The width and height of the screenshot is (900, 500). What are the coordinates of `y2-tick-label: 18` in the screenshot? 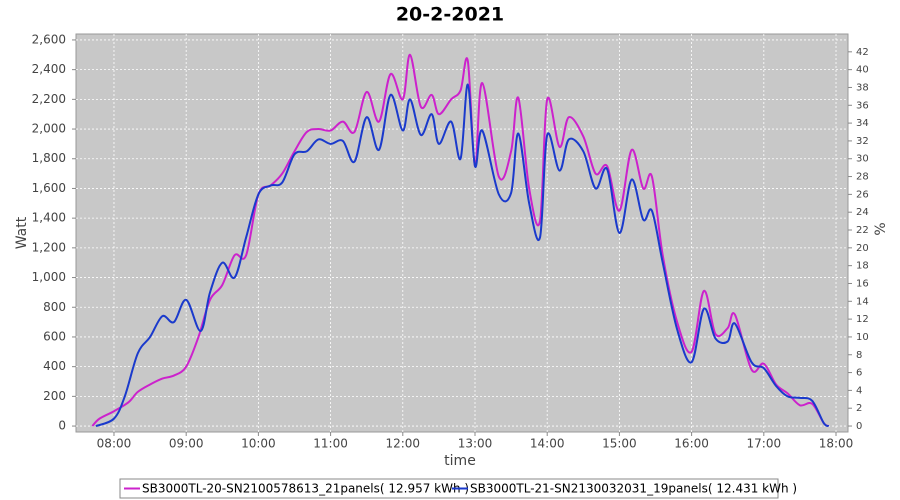 It's located at (862, 266).